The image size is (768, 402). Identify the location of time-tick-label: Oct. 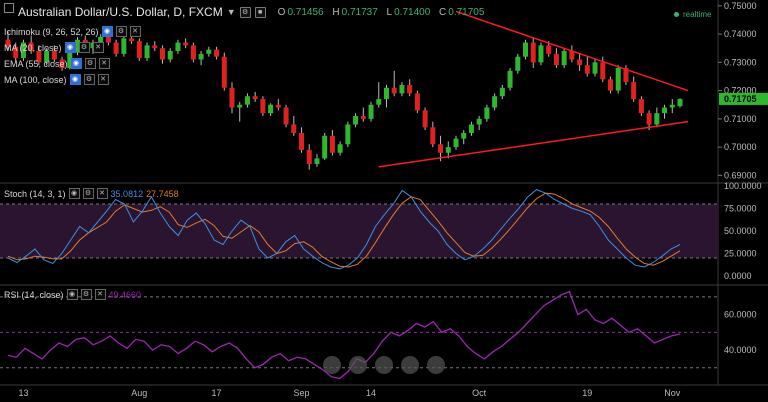
(479, 393).